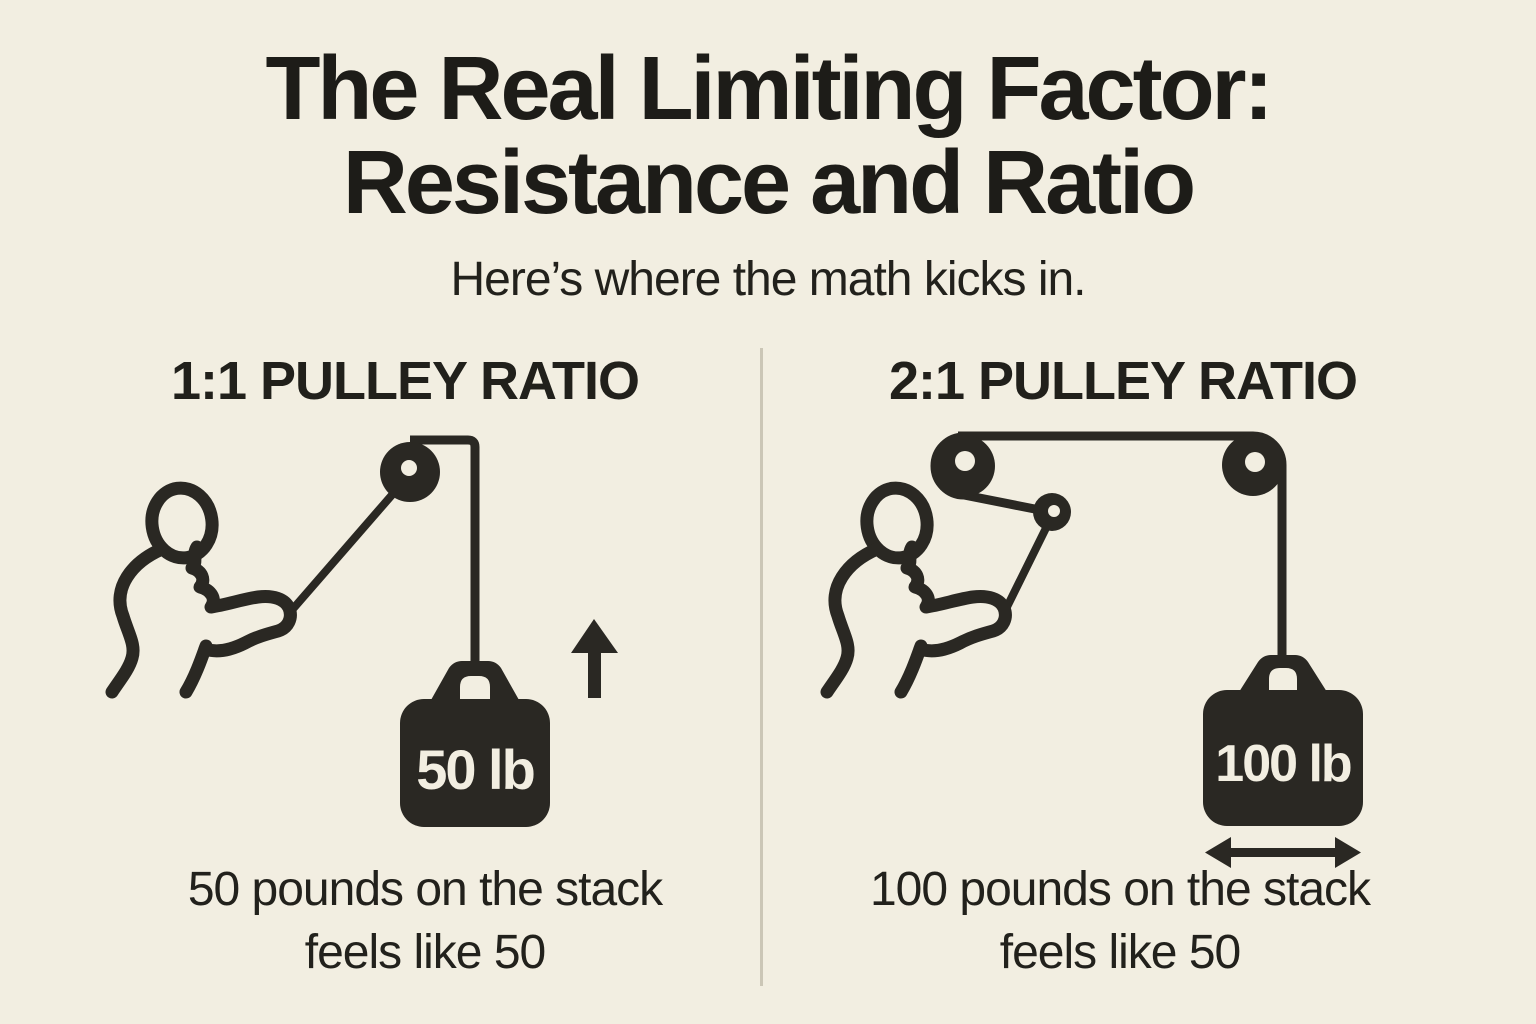 This screenshot has height=1024, width=1536. I want to click on left-panel-heading: 1:1 PULLEY RATIO, so click(405, 381).